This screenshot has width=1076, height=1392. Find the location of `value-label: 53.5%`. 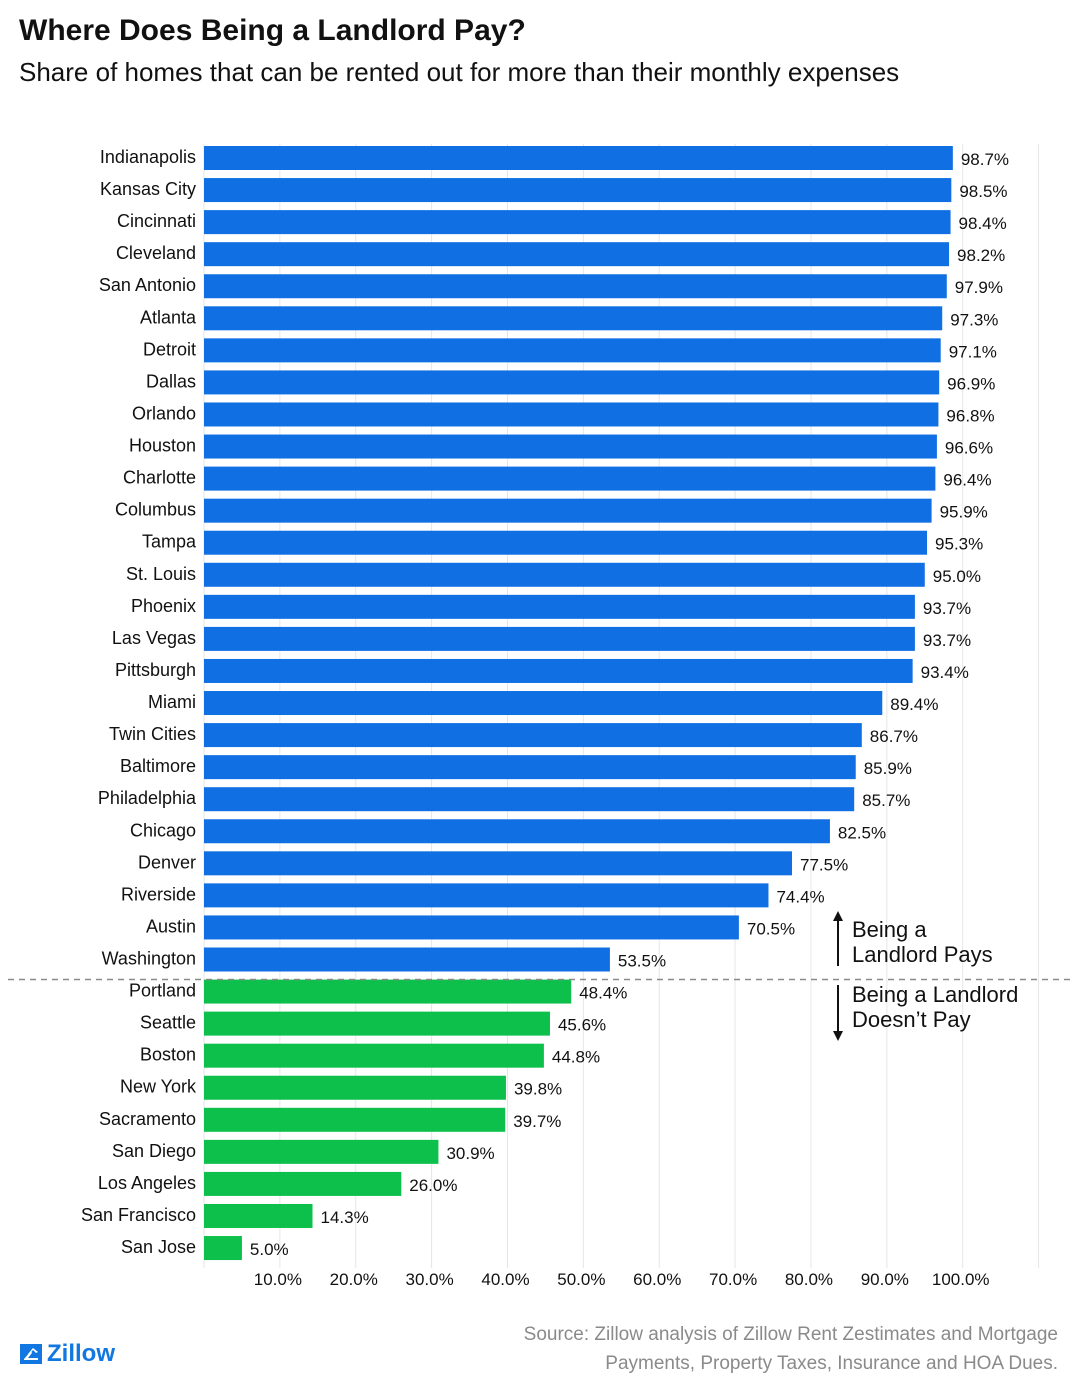

value-label: 53.5% is located at coordinates (642, 961).